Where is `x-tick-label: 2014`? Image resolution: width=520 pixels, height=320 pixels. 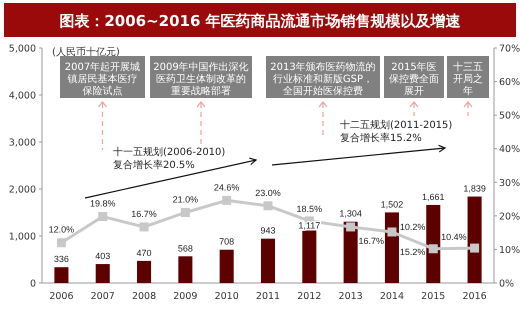
x-tick-label: 2014 is located at coordinates (392, 296).